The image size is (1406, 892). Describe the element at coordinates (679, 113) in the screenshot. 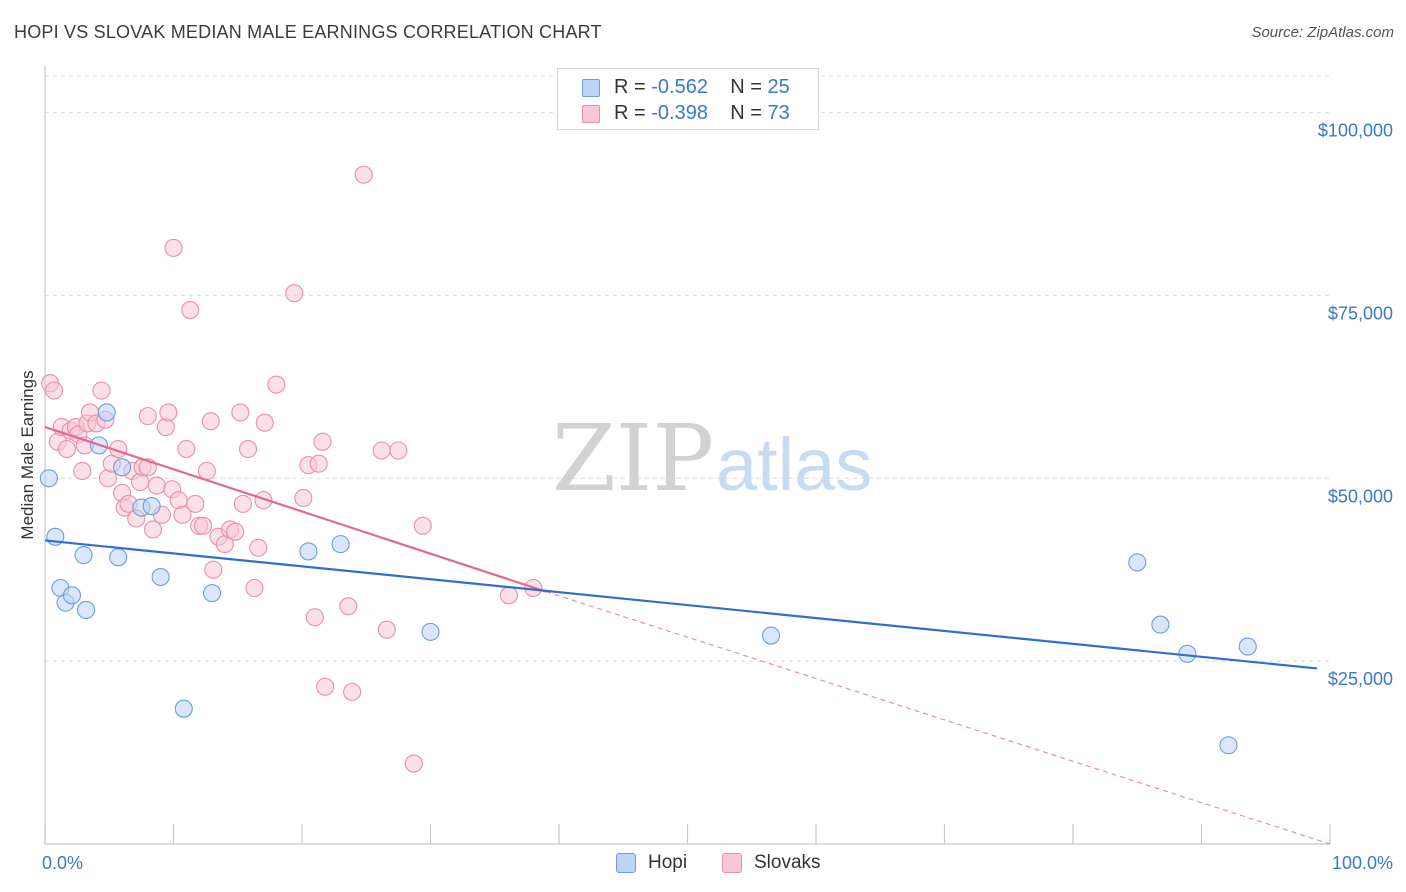

I see `r-value: -0.398` at that location.